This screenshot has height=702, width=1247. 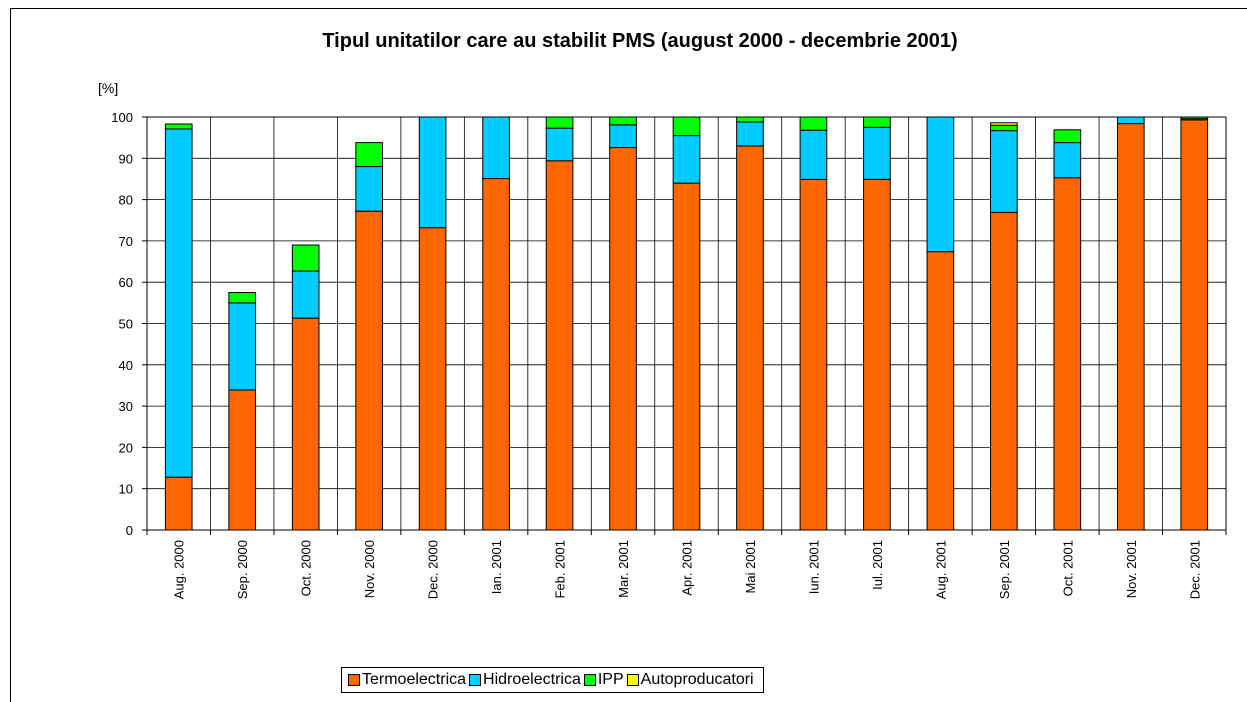 I want to click on x-tick-label: Sep. 2000, so click(x=242, y=569).